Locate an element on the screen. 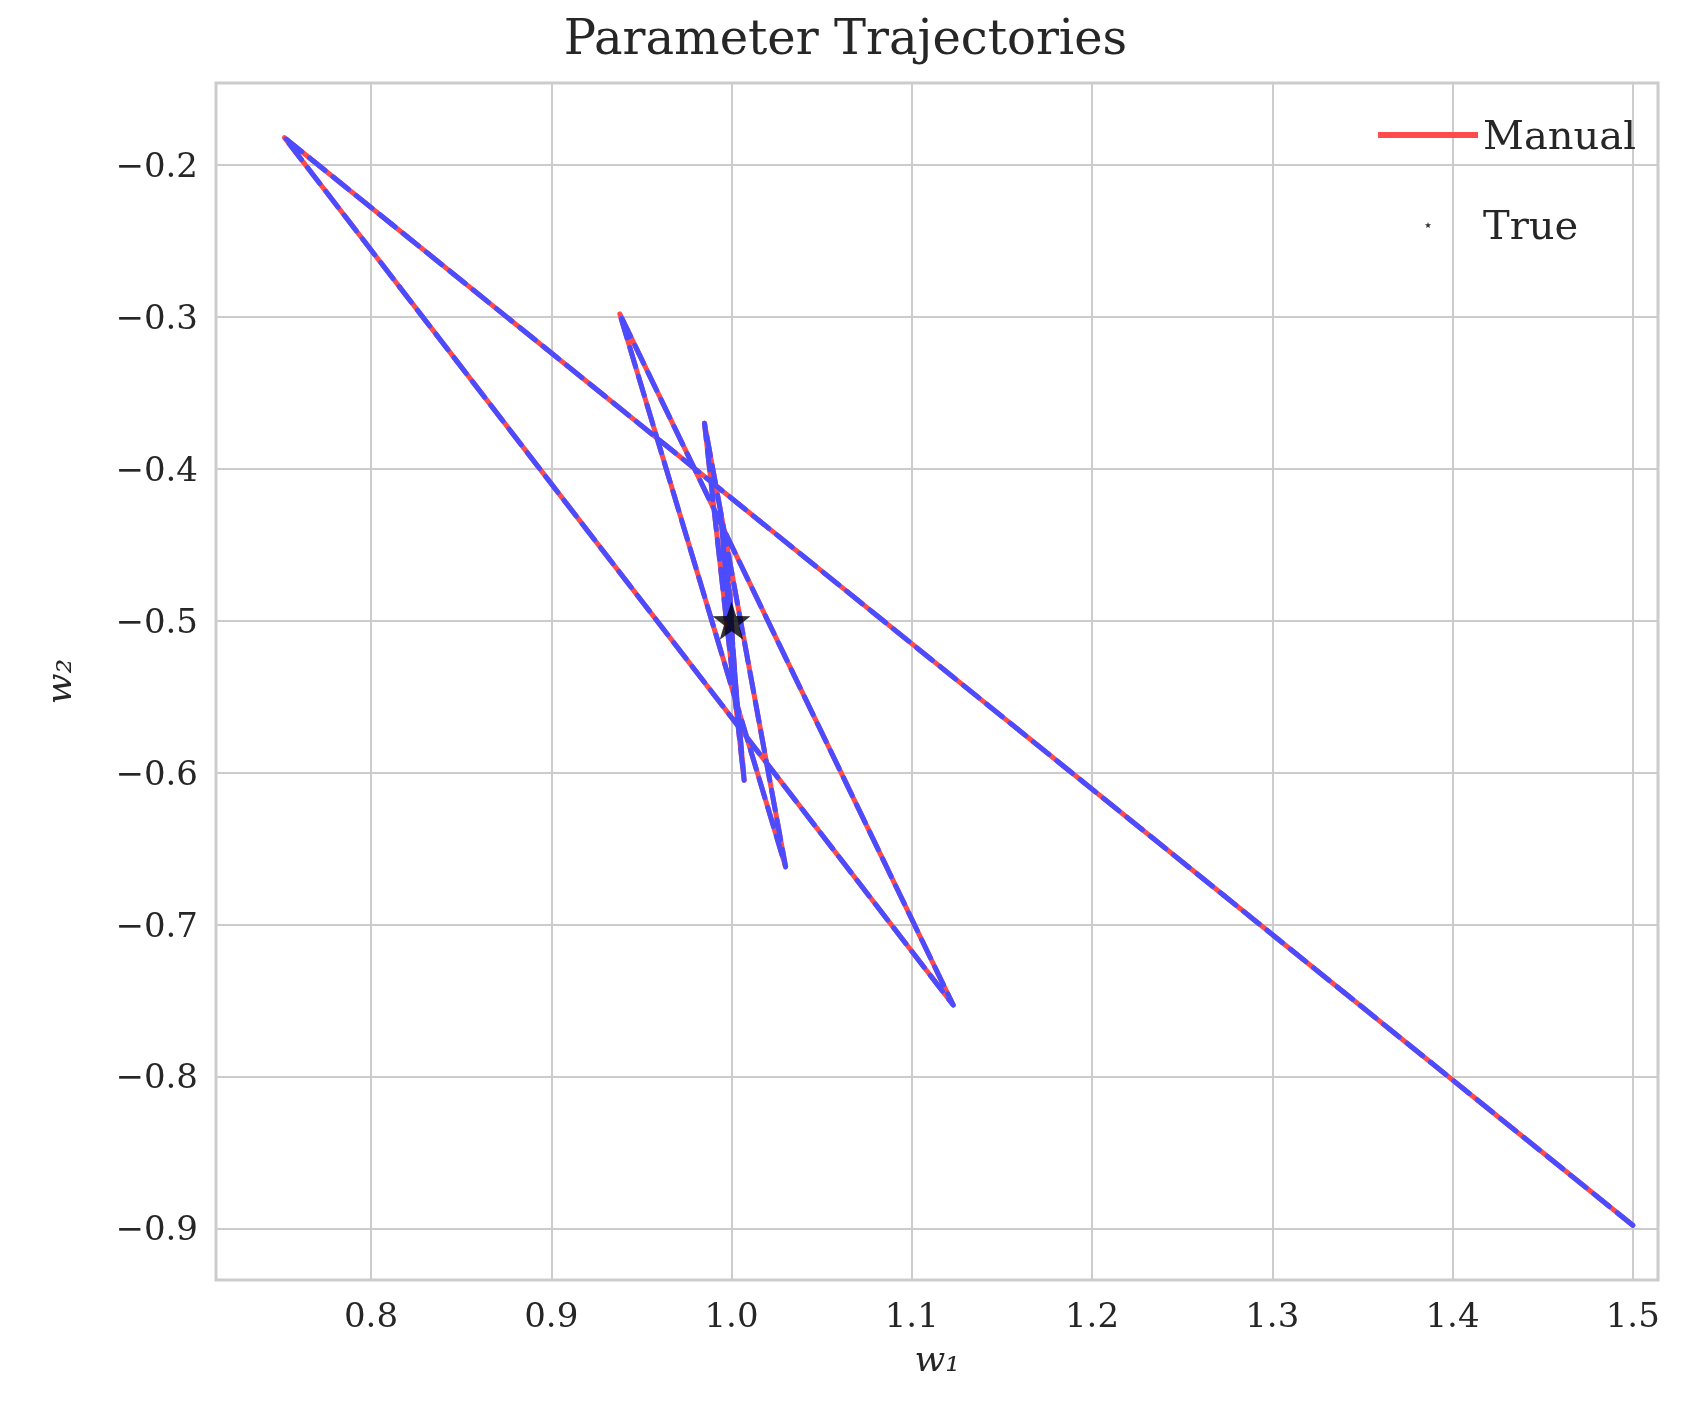 This screenshot has height=1407, width=1691. y-tick-label: −0.4 is located at coordinates (156, 468).